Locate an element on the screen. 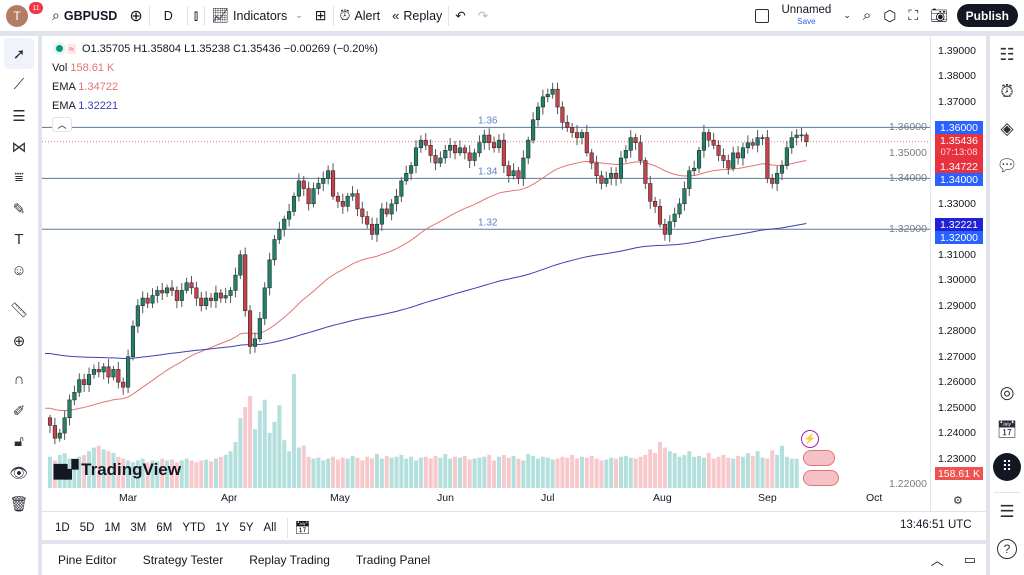 This screenshot has width=1024, height=575. price-tick: 1.24000 is located at coordinates (957, 433).